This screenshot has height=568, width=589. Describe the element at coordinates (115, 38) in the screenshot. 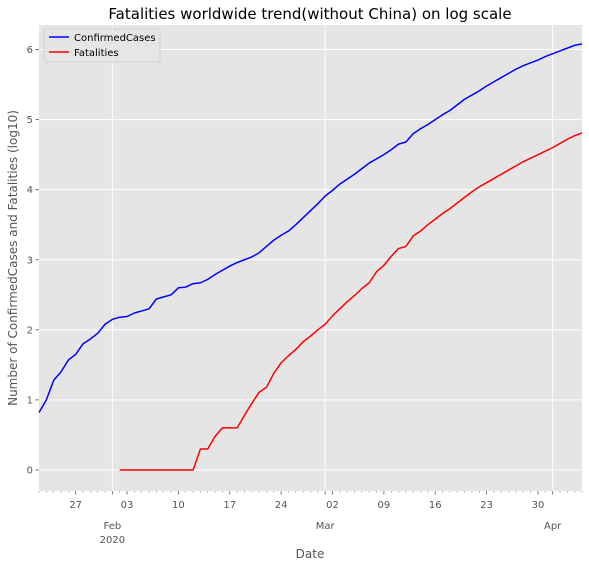

I see `legend-label-confirmedcases: ConfirmedCases` at that location.